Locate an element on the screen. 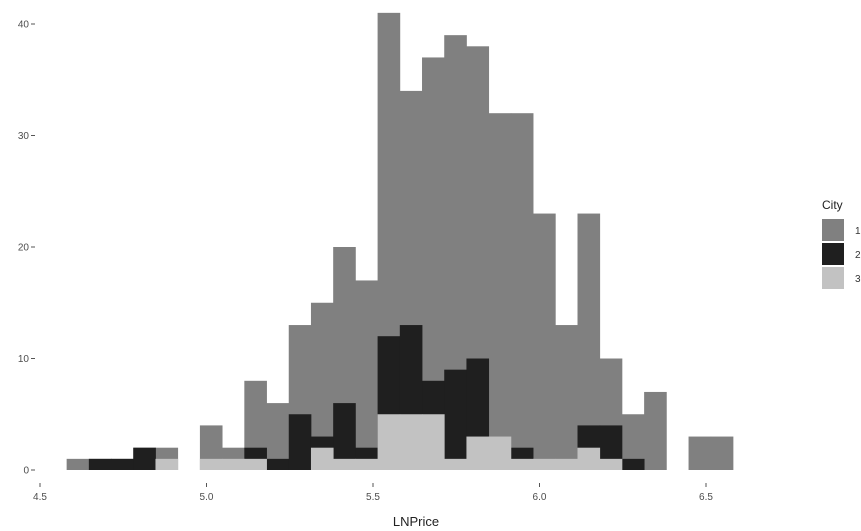 The width and height of the screenshot is (861, 531). legend-key-city2 is located at coordinates (833, 254).